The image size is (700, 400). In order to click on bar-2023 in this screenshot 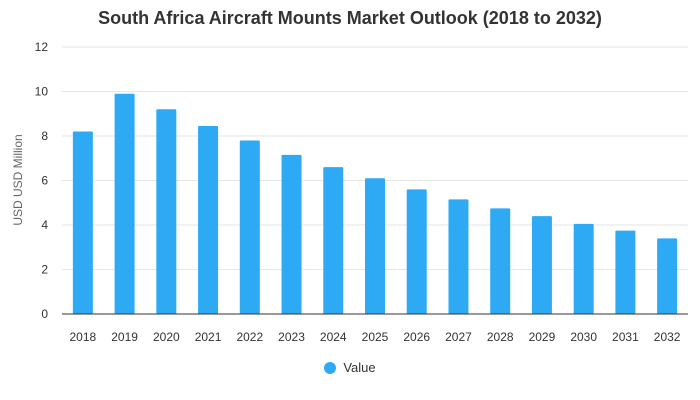, I will do `click(291, 234)`.